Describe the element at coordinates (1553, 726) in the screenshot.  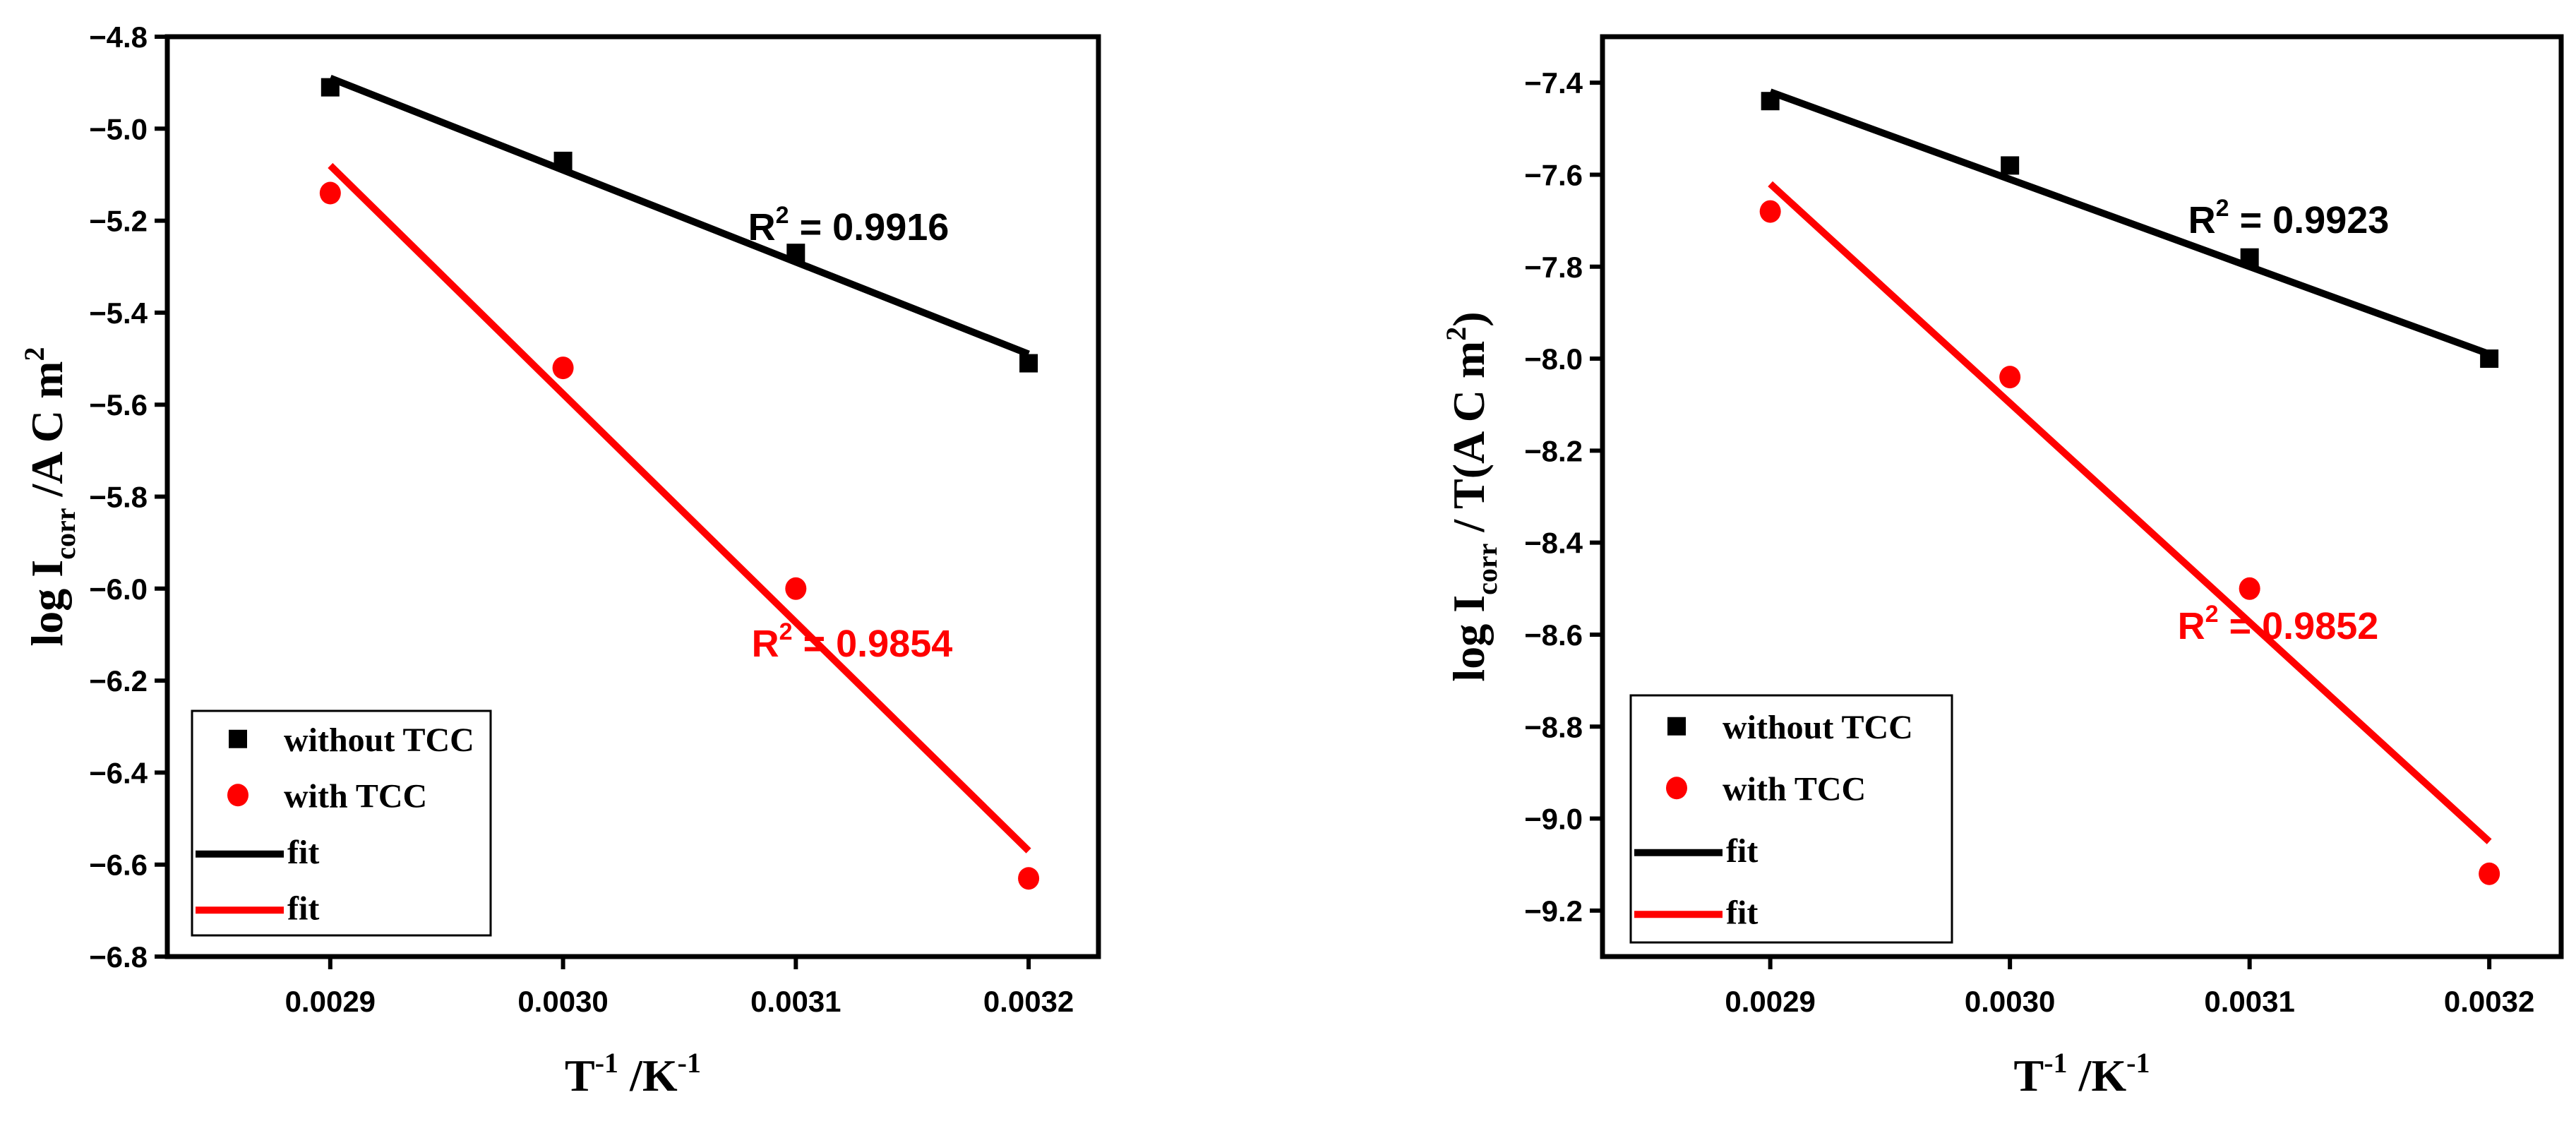
I see `y-tick-label: −8.8` at that location.